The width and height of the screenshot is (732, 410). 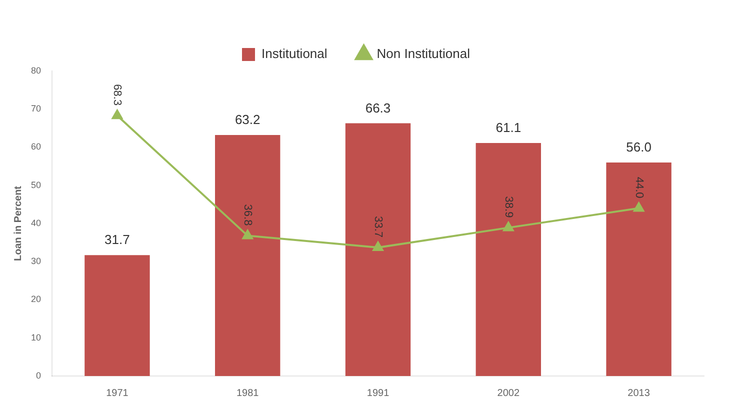 I want to click on y-tick-label: 80, so click(x=36, y=70).